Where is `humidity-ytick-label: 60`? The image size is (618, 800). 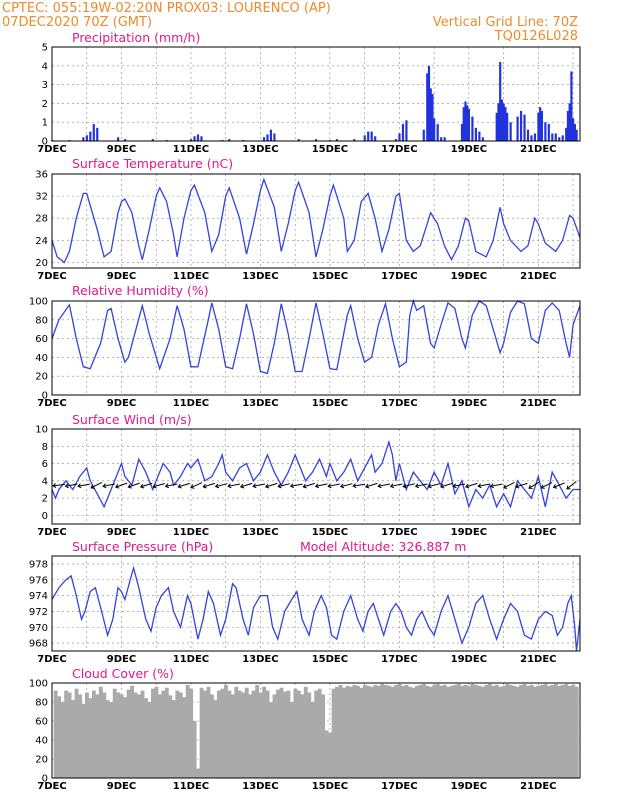
humidity-ytick-label: 60 is located at coordinates (41, 339).